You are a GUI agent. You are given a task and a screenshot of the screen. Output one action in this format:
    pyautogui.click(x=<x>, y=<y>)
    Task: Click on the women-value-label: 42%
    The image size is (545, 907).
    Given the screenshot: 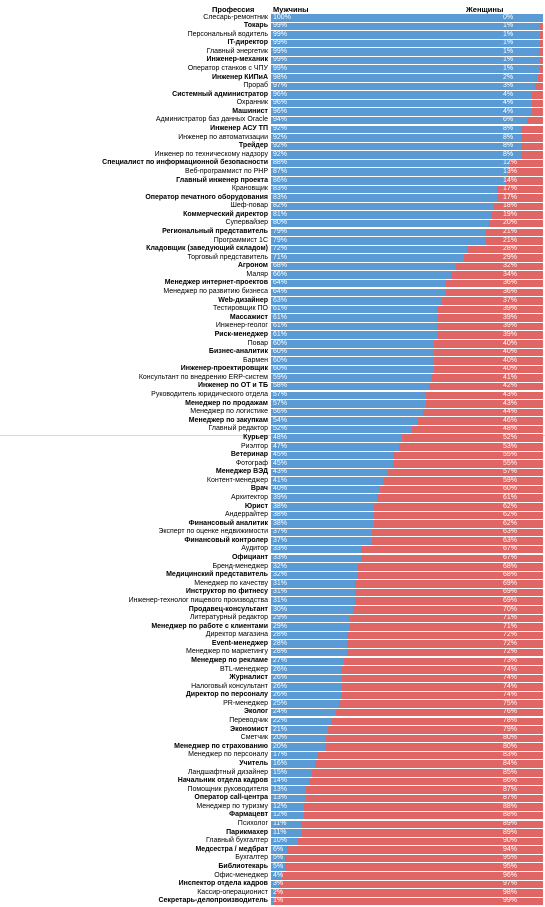 What is the action you would take?
    pyautogui.click(x=510, y=386)
    